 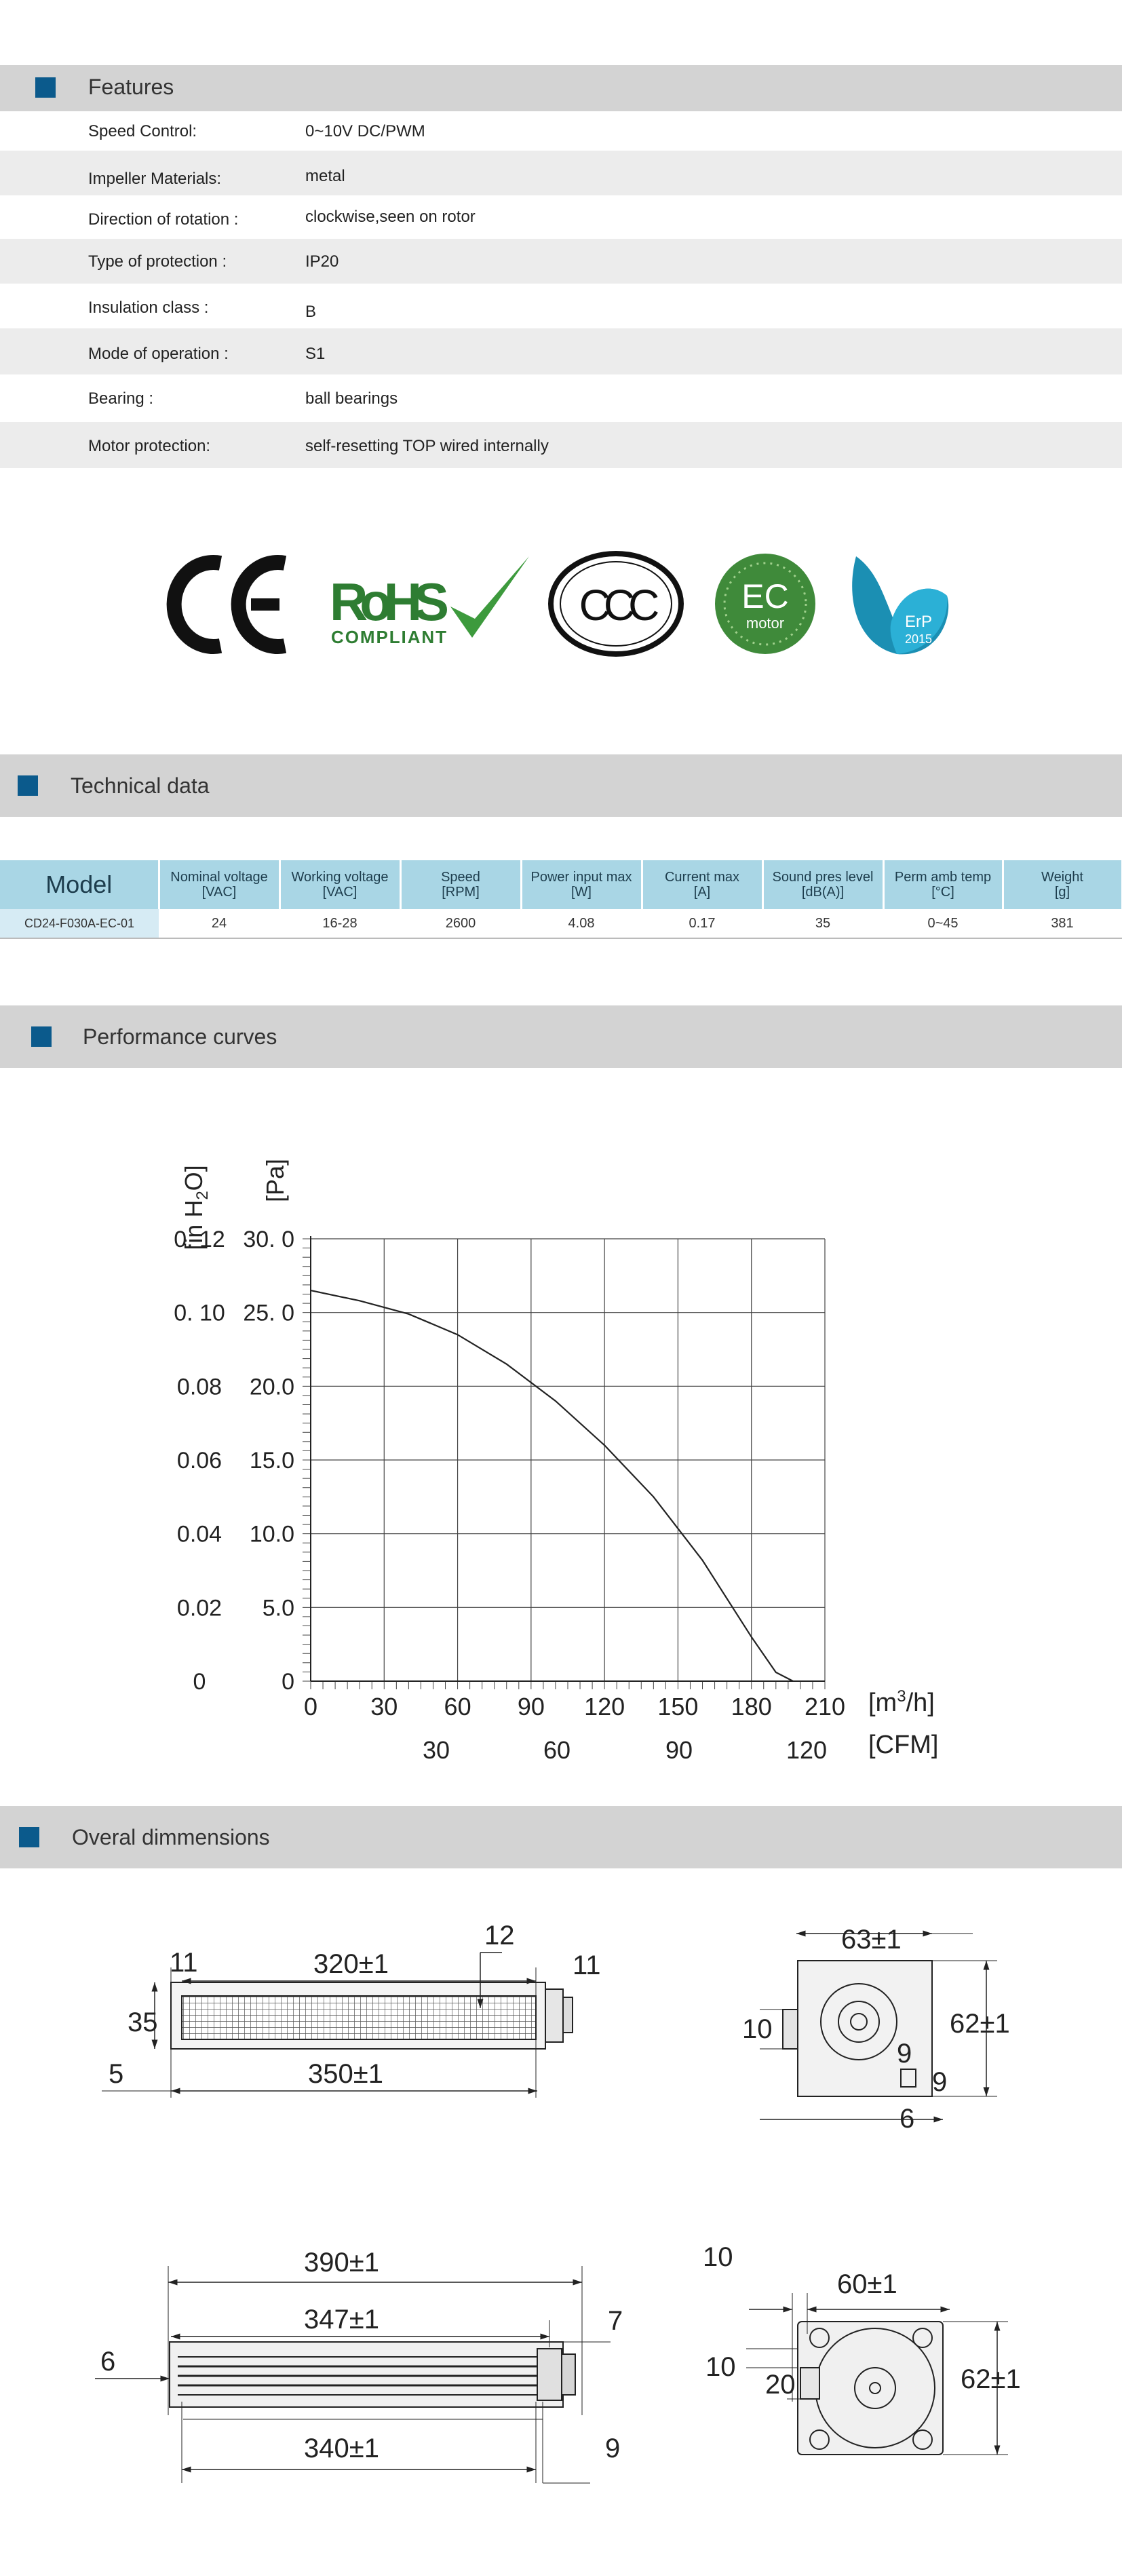 I want to click on svg-text: EC, so click(x=764, y=596).